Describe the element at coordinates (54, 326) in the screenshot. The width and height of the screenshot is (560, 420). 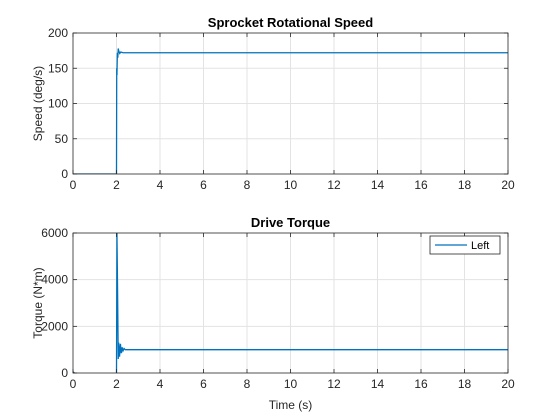
I see `y-tick-label: 2000` at that location.